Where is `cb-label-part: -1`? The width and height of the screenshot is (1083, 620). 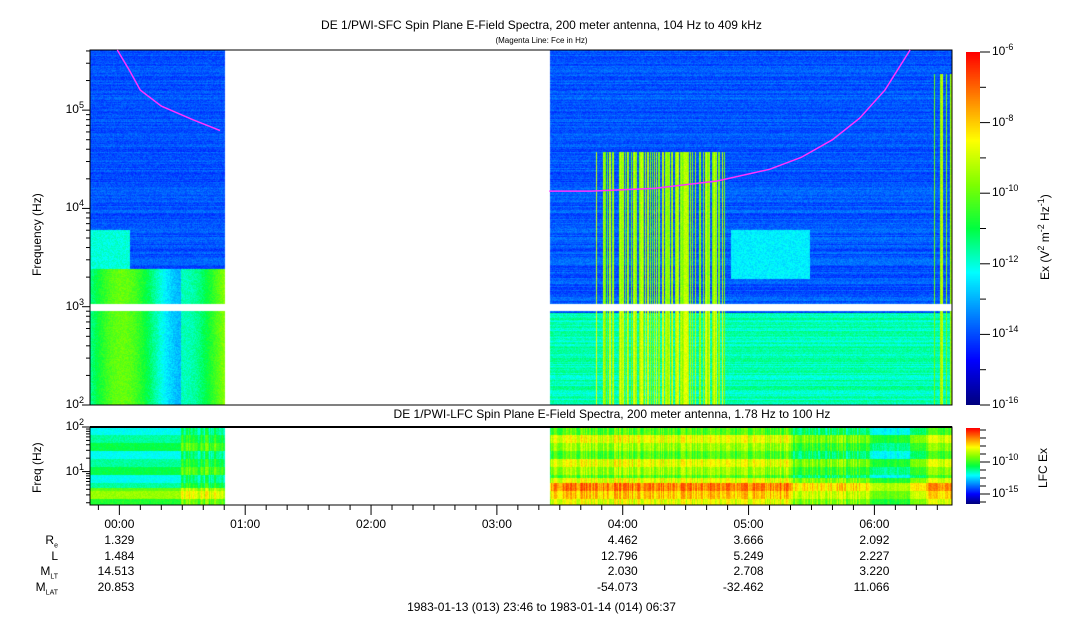
cb-label-part: -1 is located at coordinates (1041, 202).